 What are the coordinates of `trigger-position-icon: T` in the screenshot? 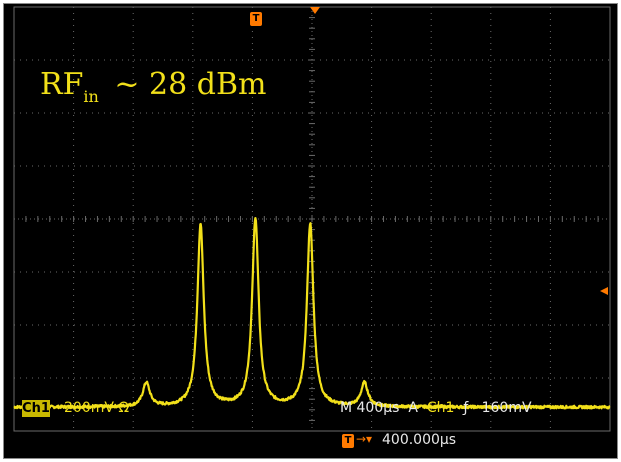 It's located at (256, 19).